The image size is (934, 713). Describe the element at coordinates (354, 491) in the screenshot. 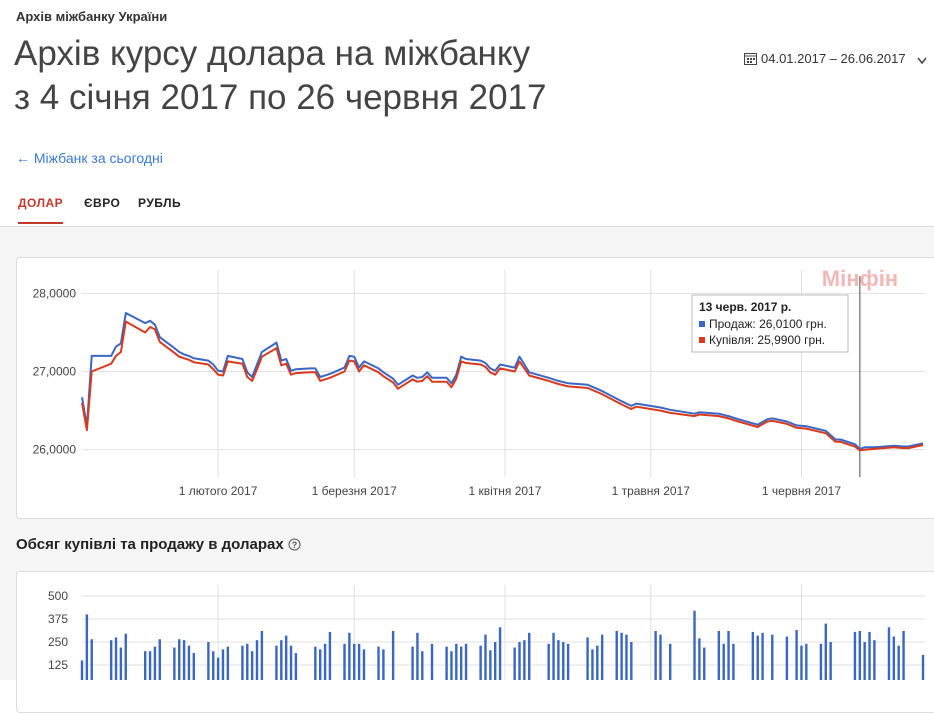

I see `x-tick-label: 1 березня 2017` at that location.